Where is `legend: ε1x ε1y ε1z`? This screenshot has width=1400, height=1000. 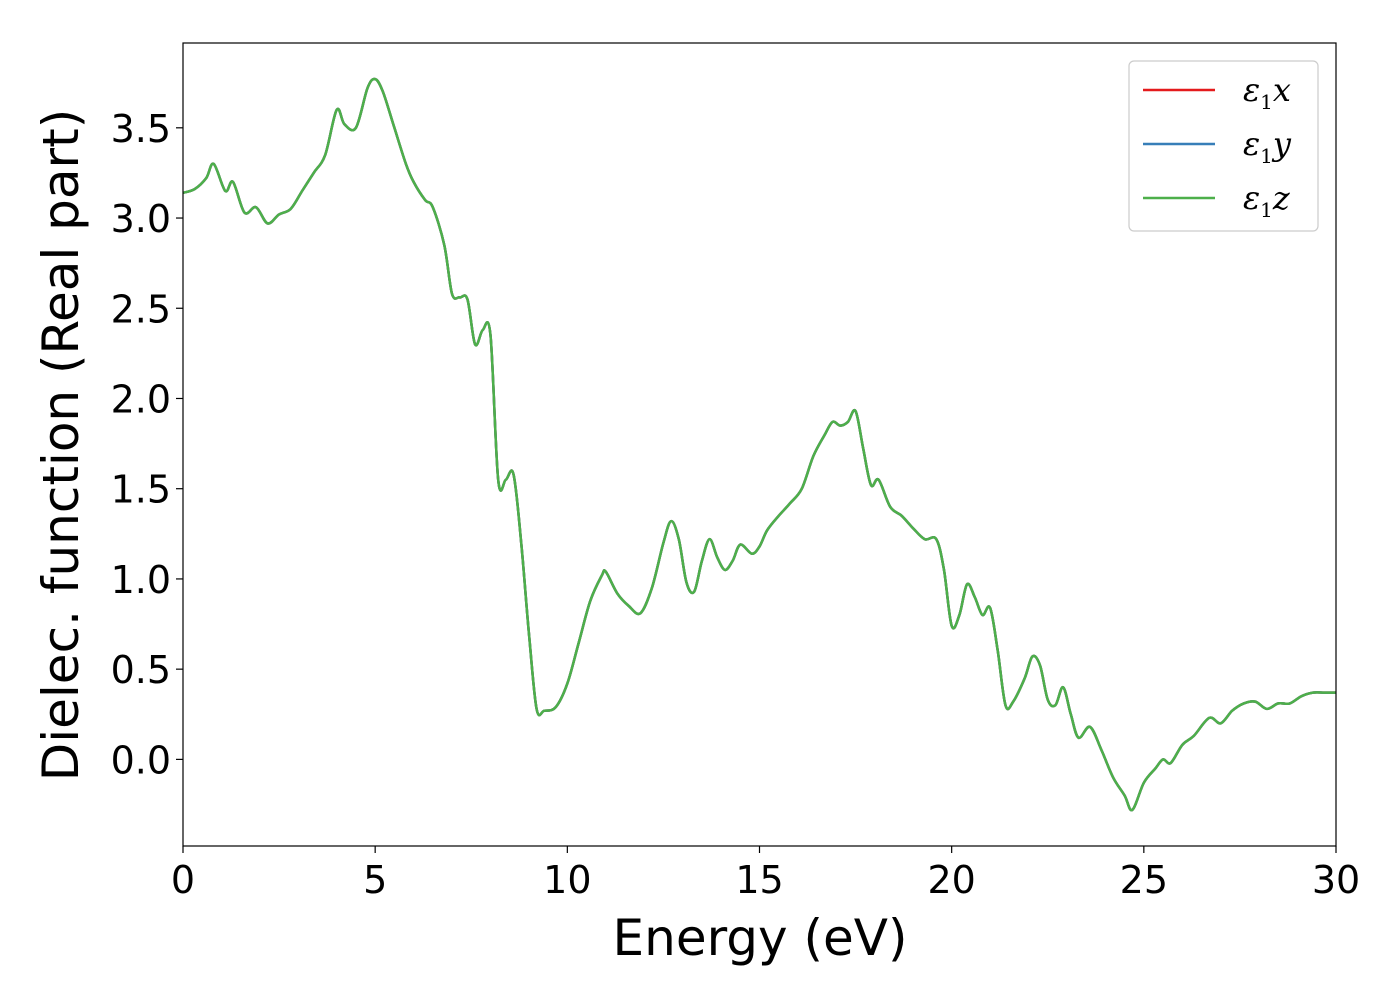
legend: ε1x ε1y ε1z is located at coordinates (1223, 146).